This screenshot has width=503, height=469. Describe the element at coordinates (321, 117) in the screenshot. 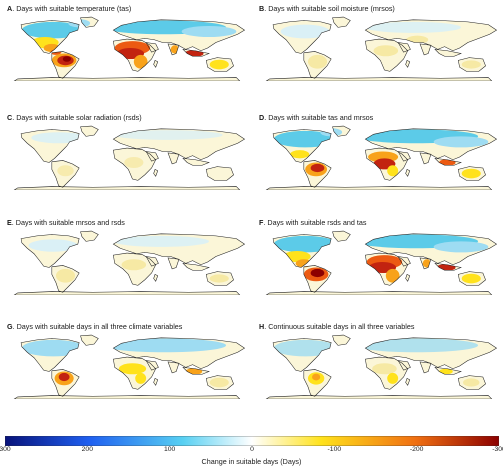

I see `panel-title-text: Days with suitable tas and mrsos` at that location.